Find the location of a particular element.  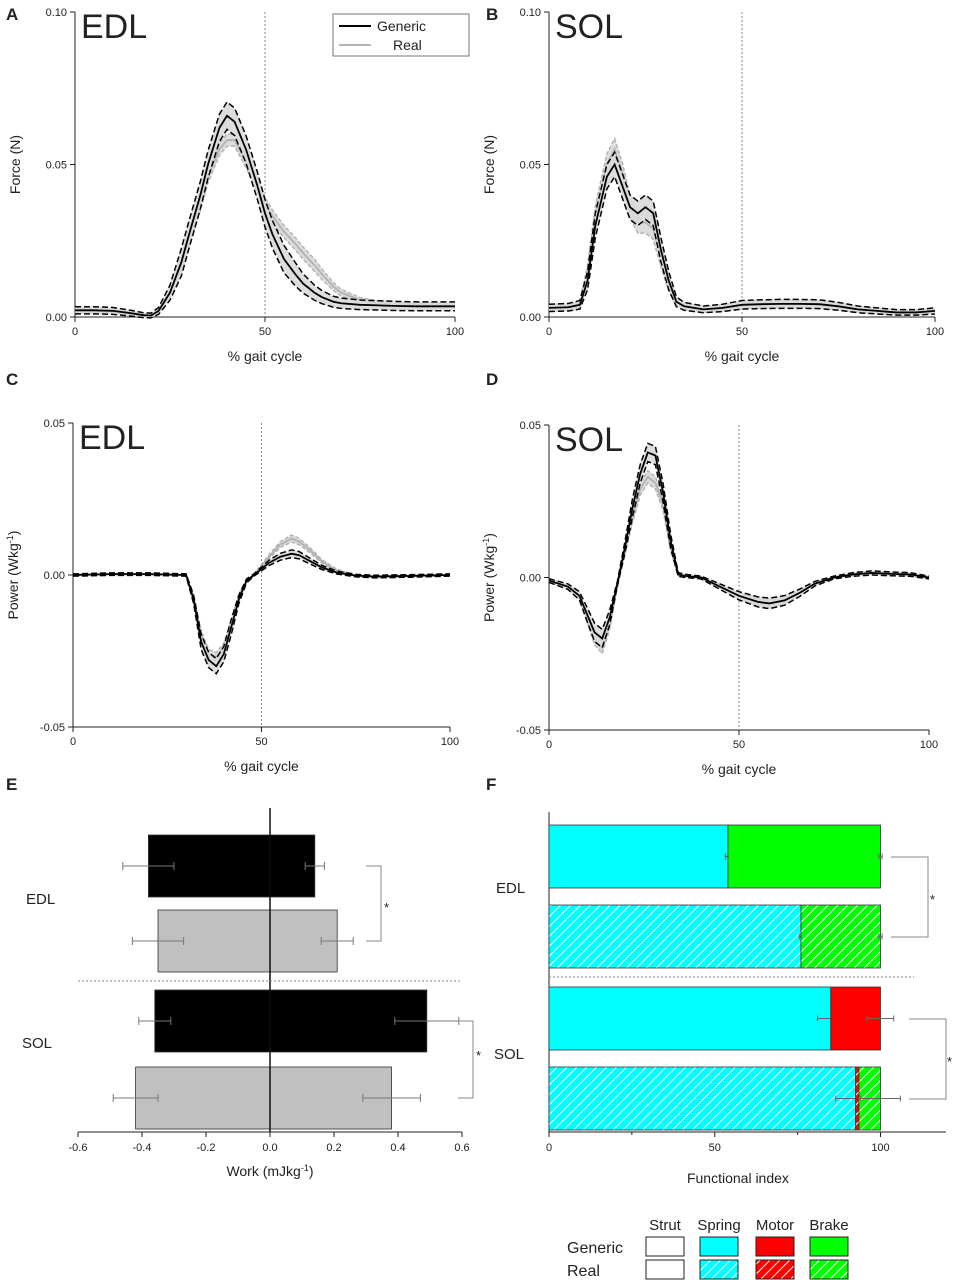

segment-edl-real-brake is located at coordinates (840, 936).